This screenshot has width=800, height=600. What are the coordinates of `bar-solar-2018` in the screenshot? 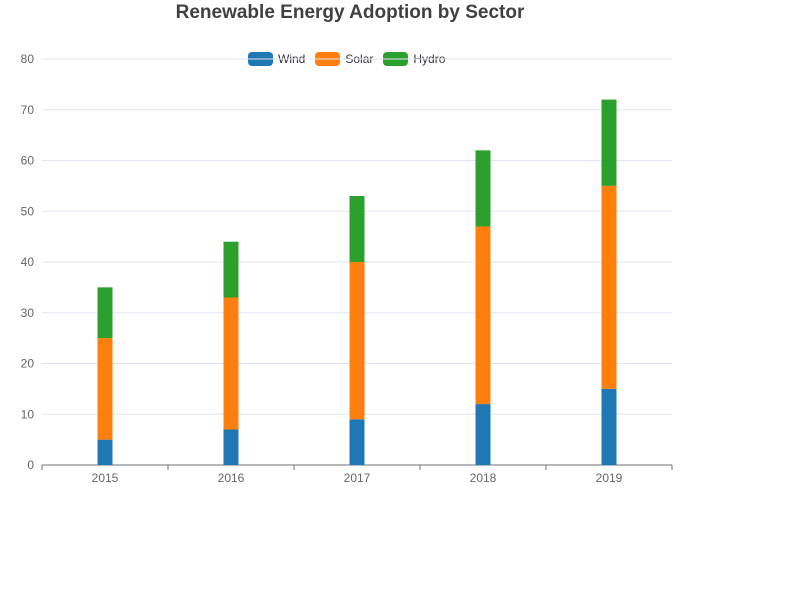 It's located at (483, 315).